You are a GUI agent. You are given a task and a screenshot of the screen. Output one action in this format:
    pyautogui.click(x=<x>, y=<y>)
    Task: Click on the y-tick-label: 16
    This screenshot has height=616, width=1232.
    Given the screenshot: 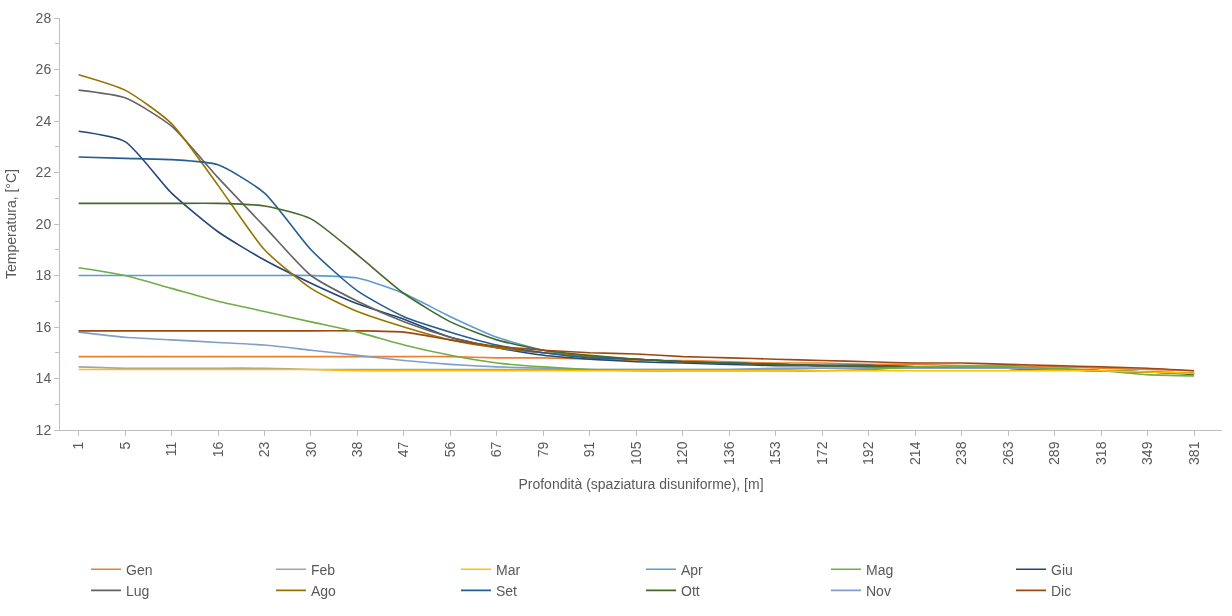 What is the action you would take?
    pyautogui.click(x=43, y=326)
    